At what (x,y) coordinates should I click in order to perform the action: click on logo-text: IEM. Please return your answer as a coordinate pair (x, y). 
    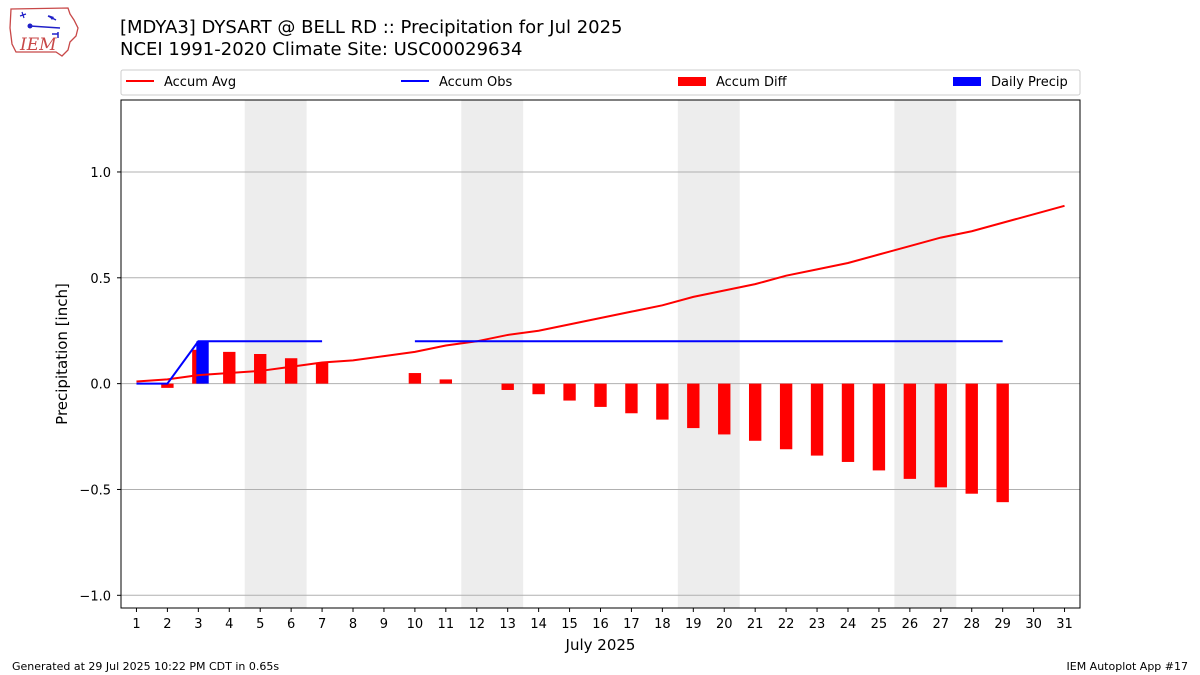
    Looking at the image, I should click on (38, 45).